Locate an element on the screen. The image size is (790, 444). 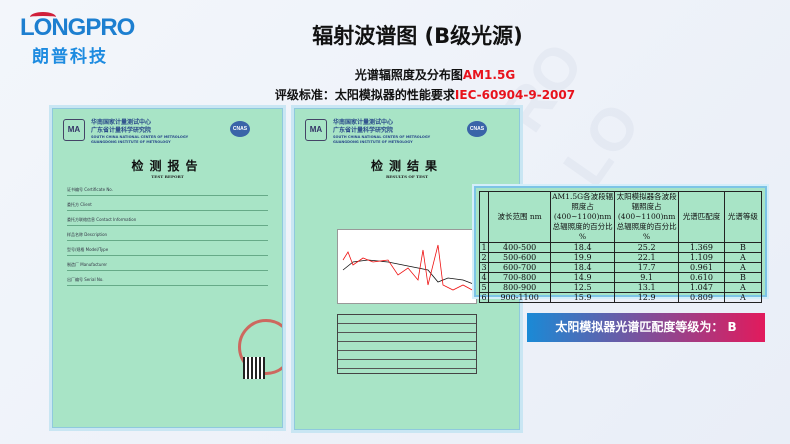
table-row: 2 500-600 19.9 22.1 1.109 A is located at coordinates (620, 257).